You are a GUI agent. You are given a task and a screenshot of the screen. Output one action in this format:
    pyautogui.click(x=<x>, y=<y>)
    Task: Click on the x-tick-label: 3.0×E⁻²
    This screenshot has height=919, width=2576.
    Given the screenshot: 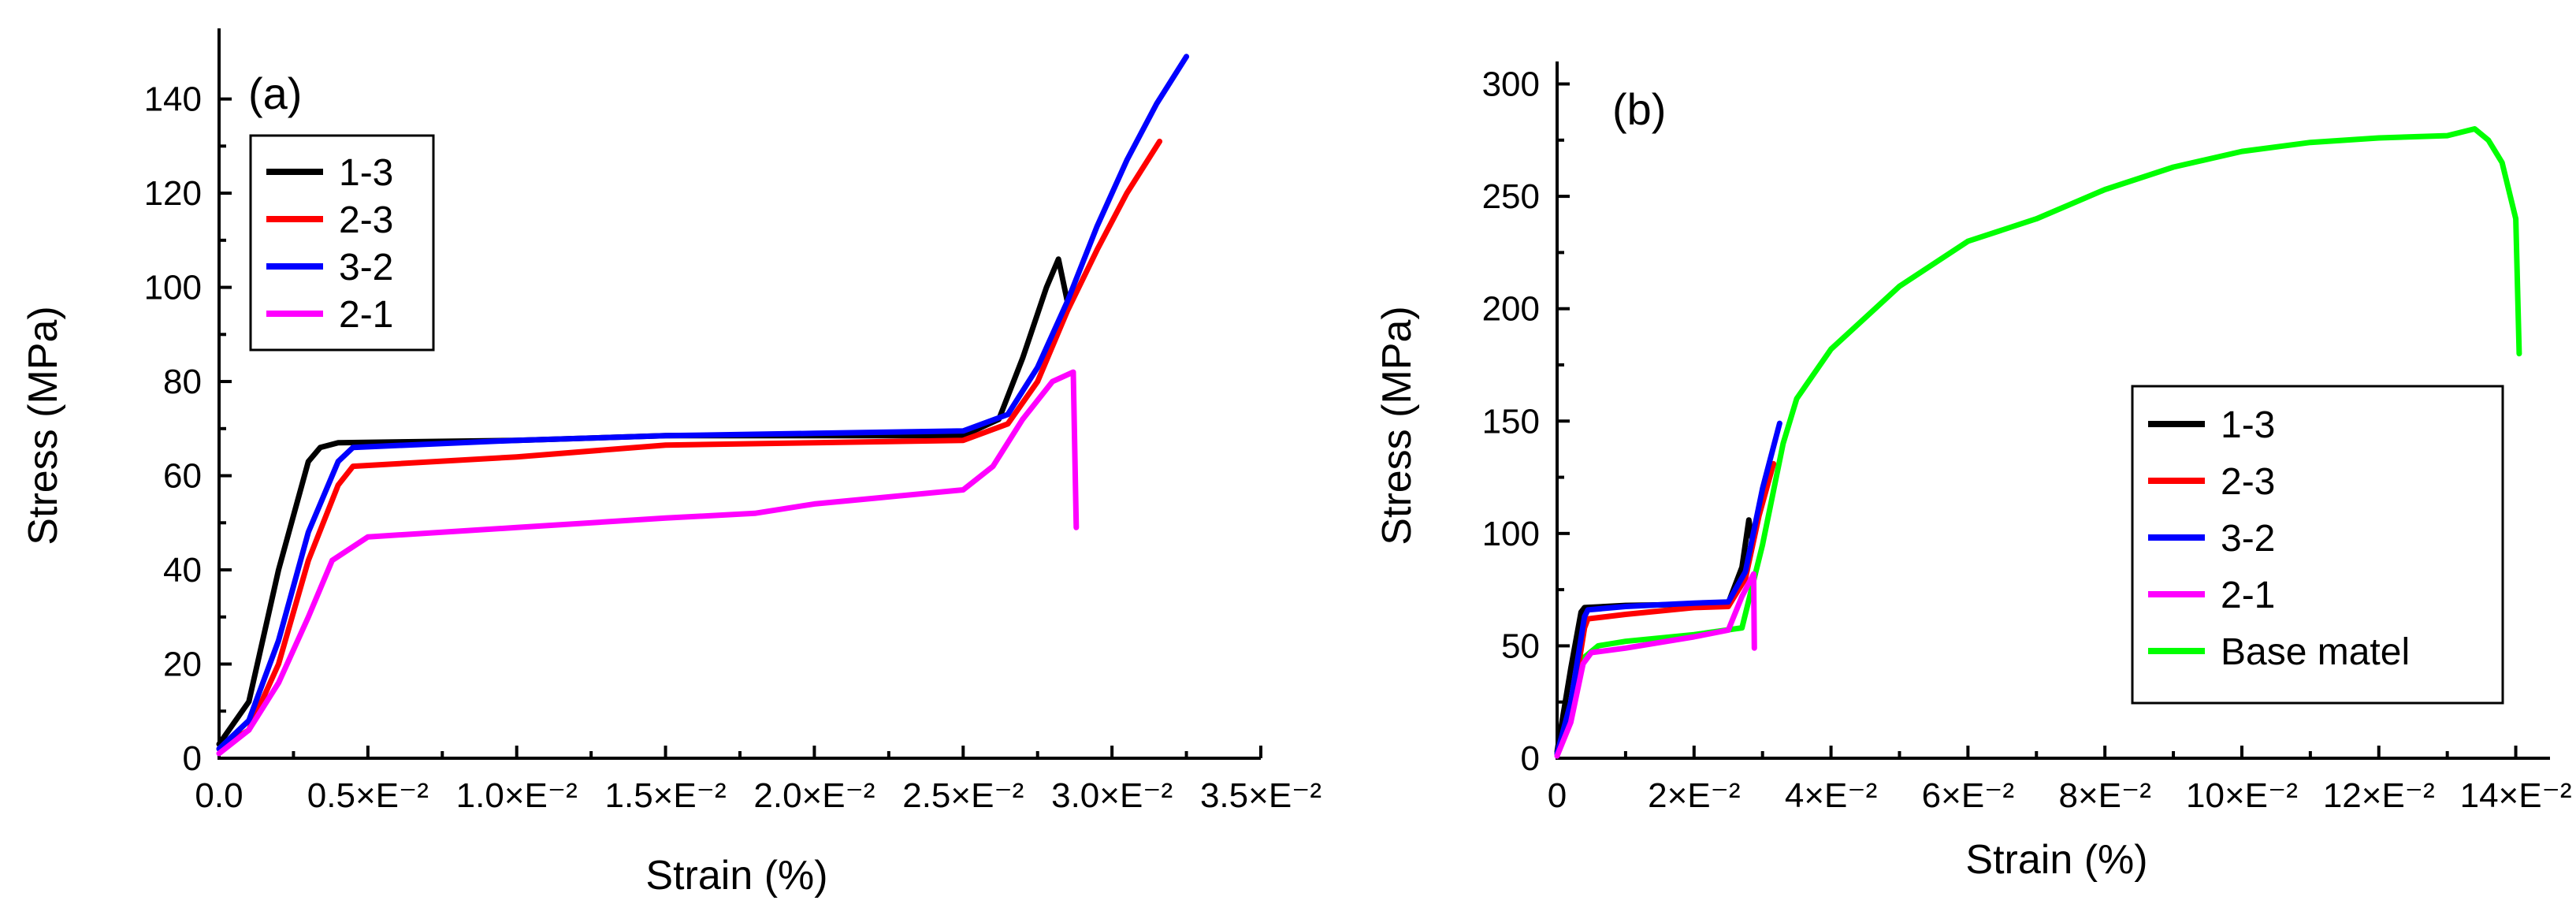 What is the action you would take?
    pyautogui.click(x=1112, y=795)
    